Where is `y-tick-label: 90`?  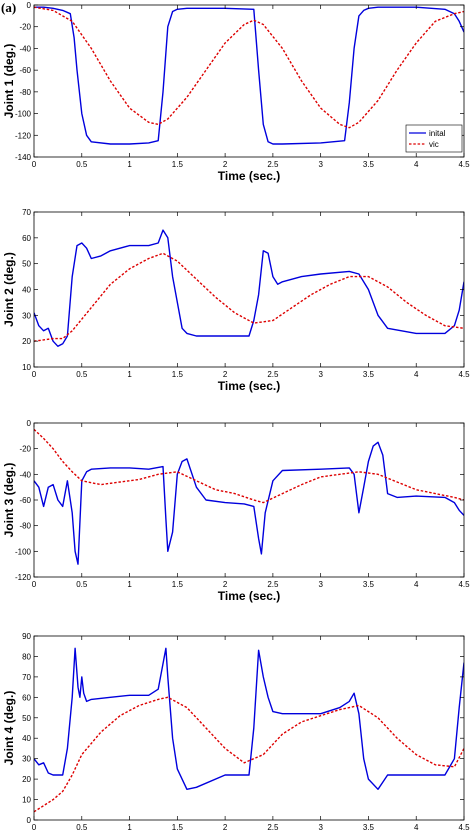
y-tick-label: 90 is located at coordinates (26, 636).